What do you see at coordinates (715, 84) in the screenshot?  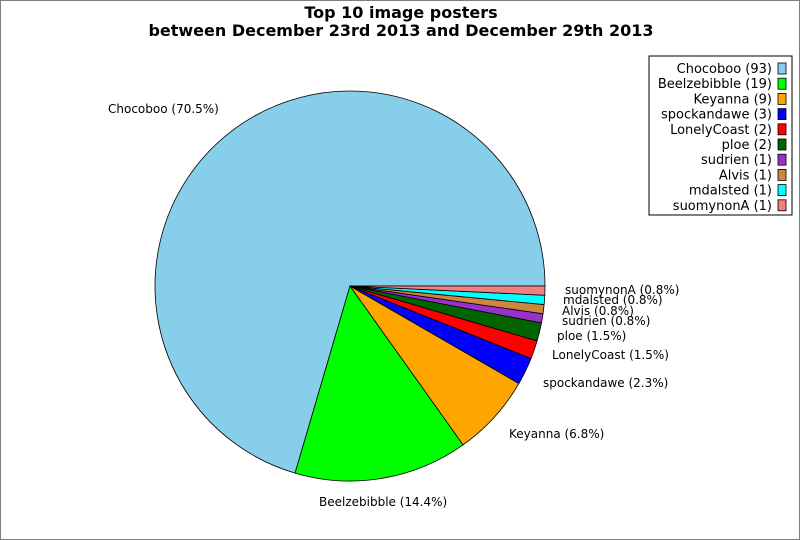 I see `legend-label-beelzebibble: Beelzebibble (19)` at bounding box center [715, 84].